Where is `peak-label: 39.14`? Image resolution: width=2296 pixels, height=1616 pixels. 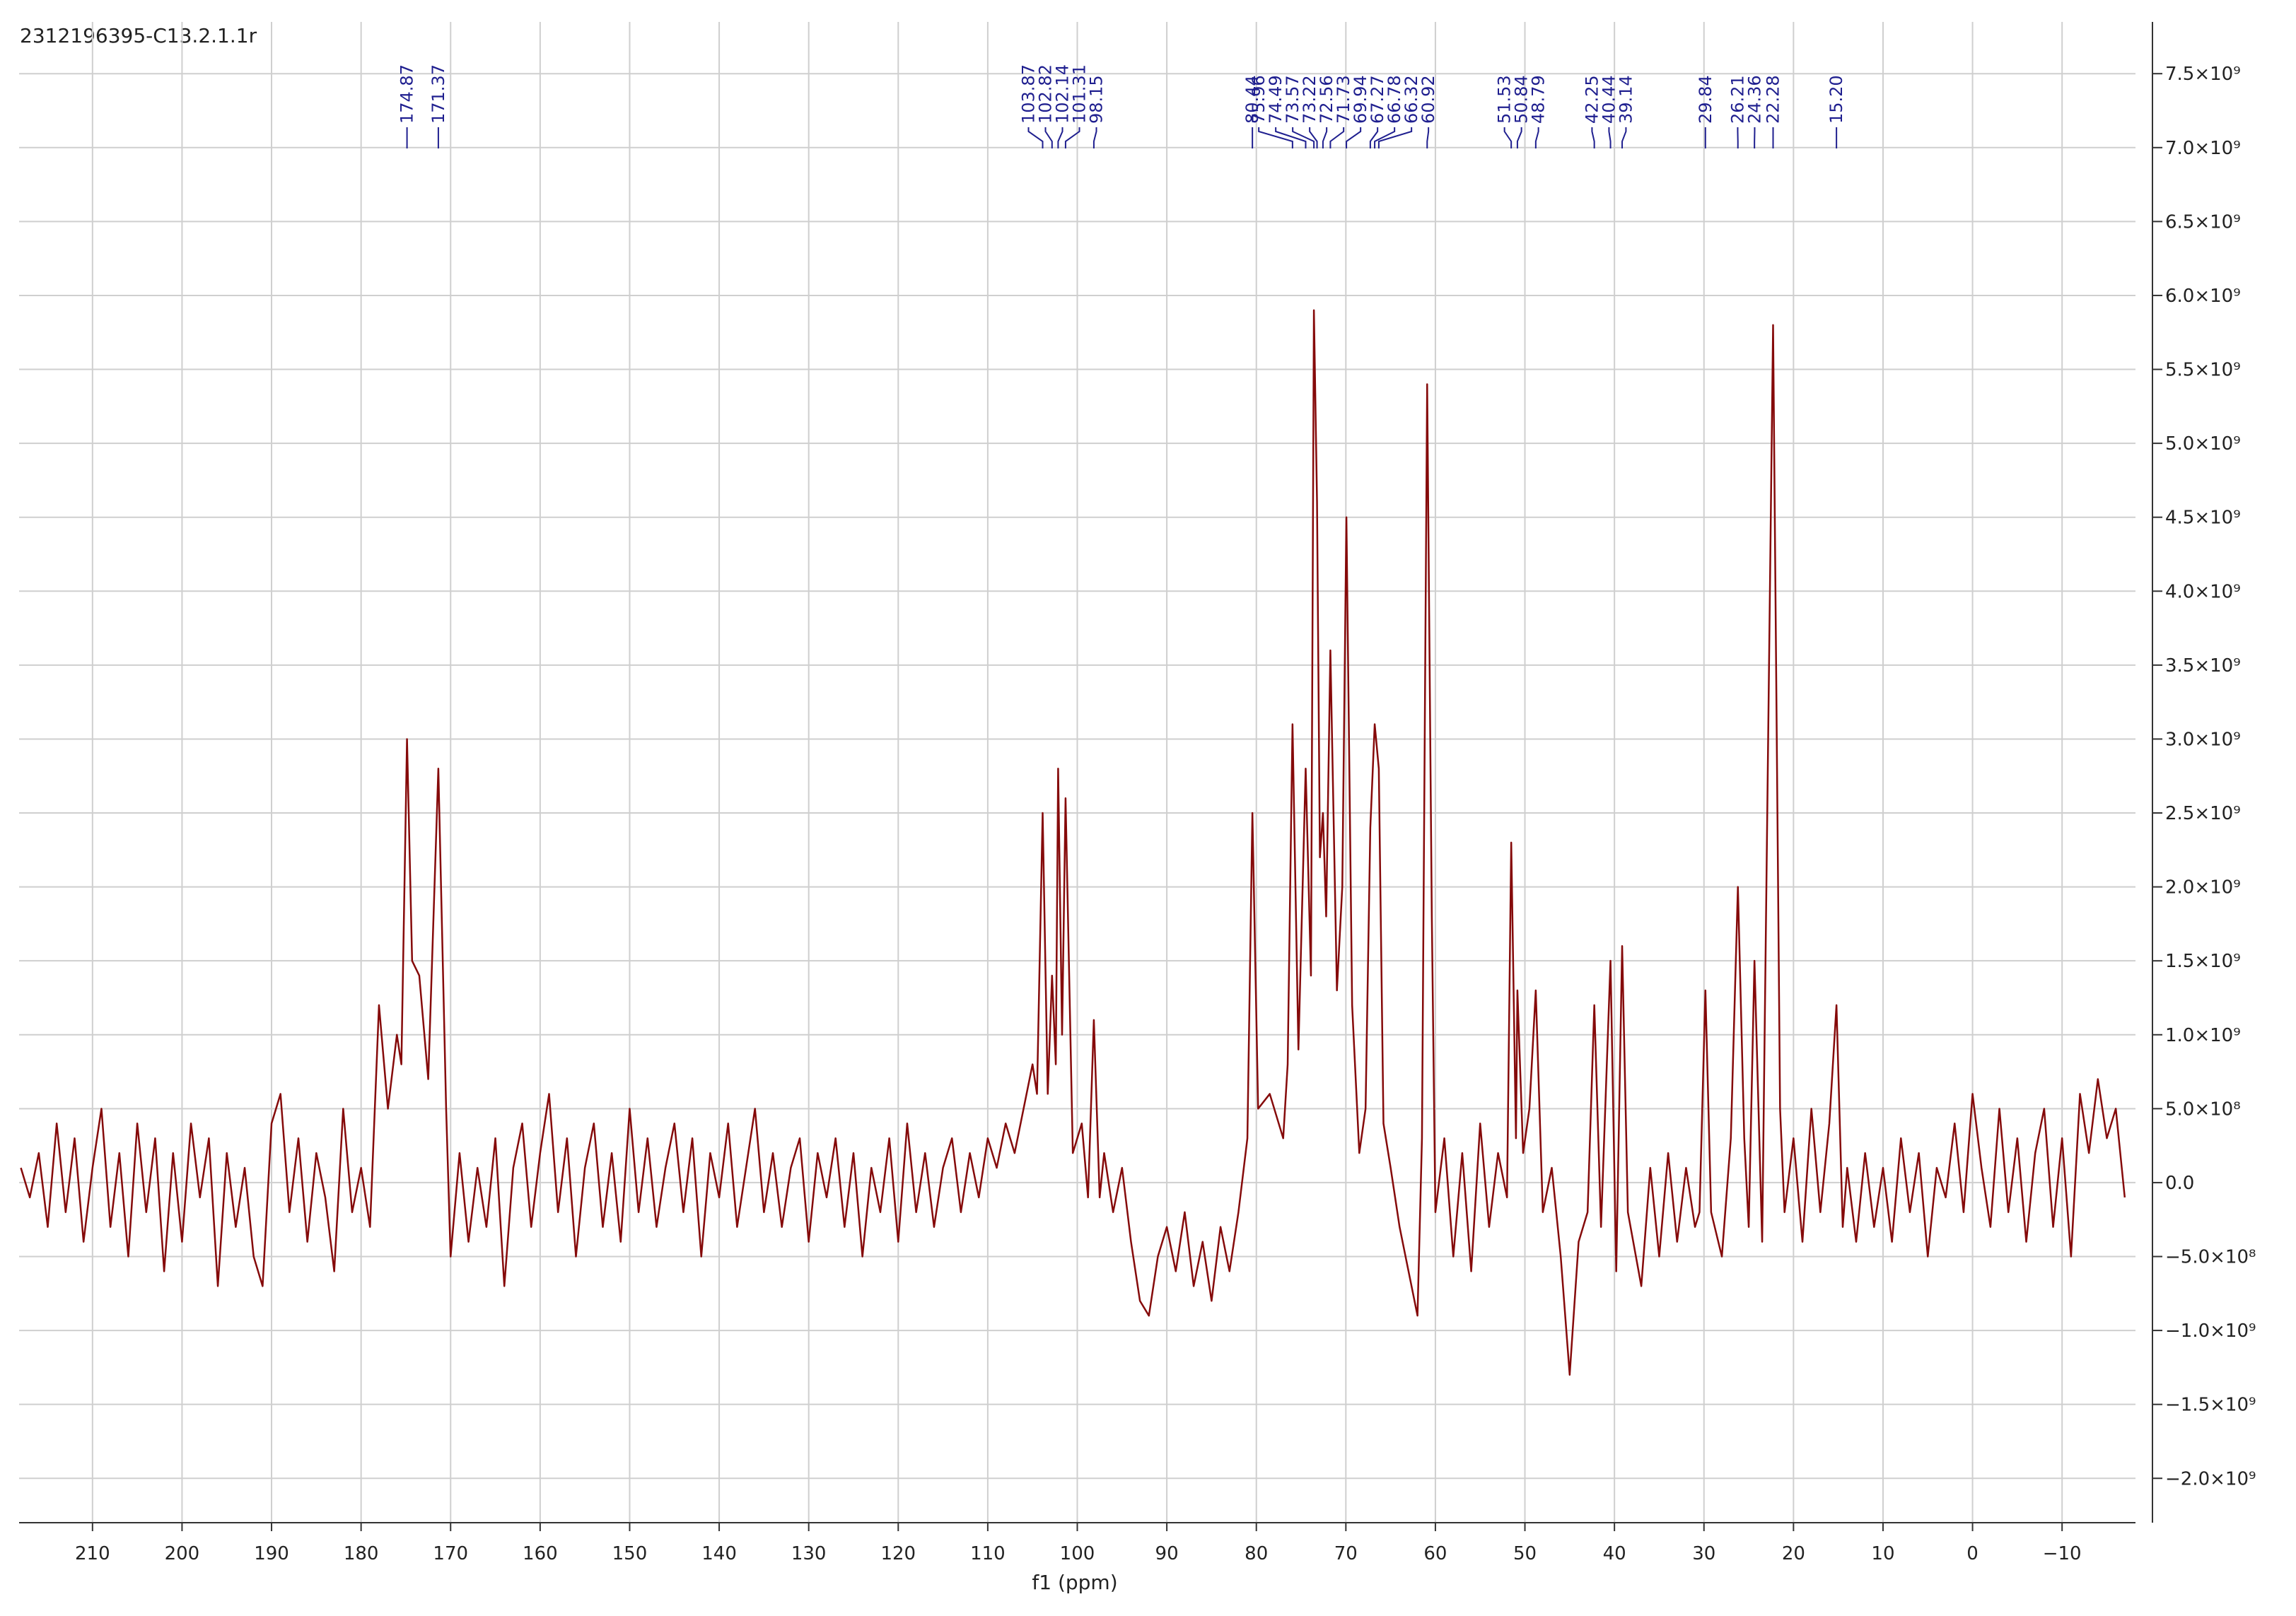 peak-label: 39.14 is located at coordinates (1626, 100).